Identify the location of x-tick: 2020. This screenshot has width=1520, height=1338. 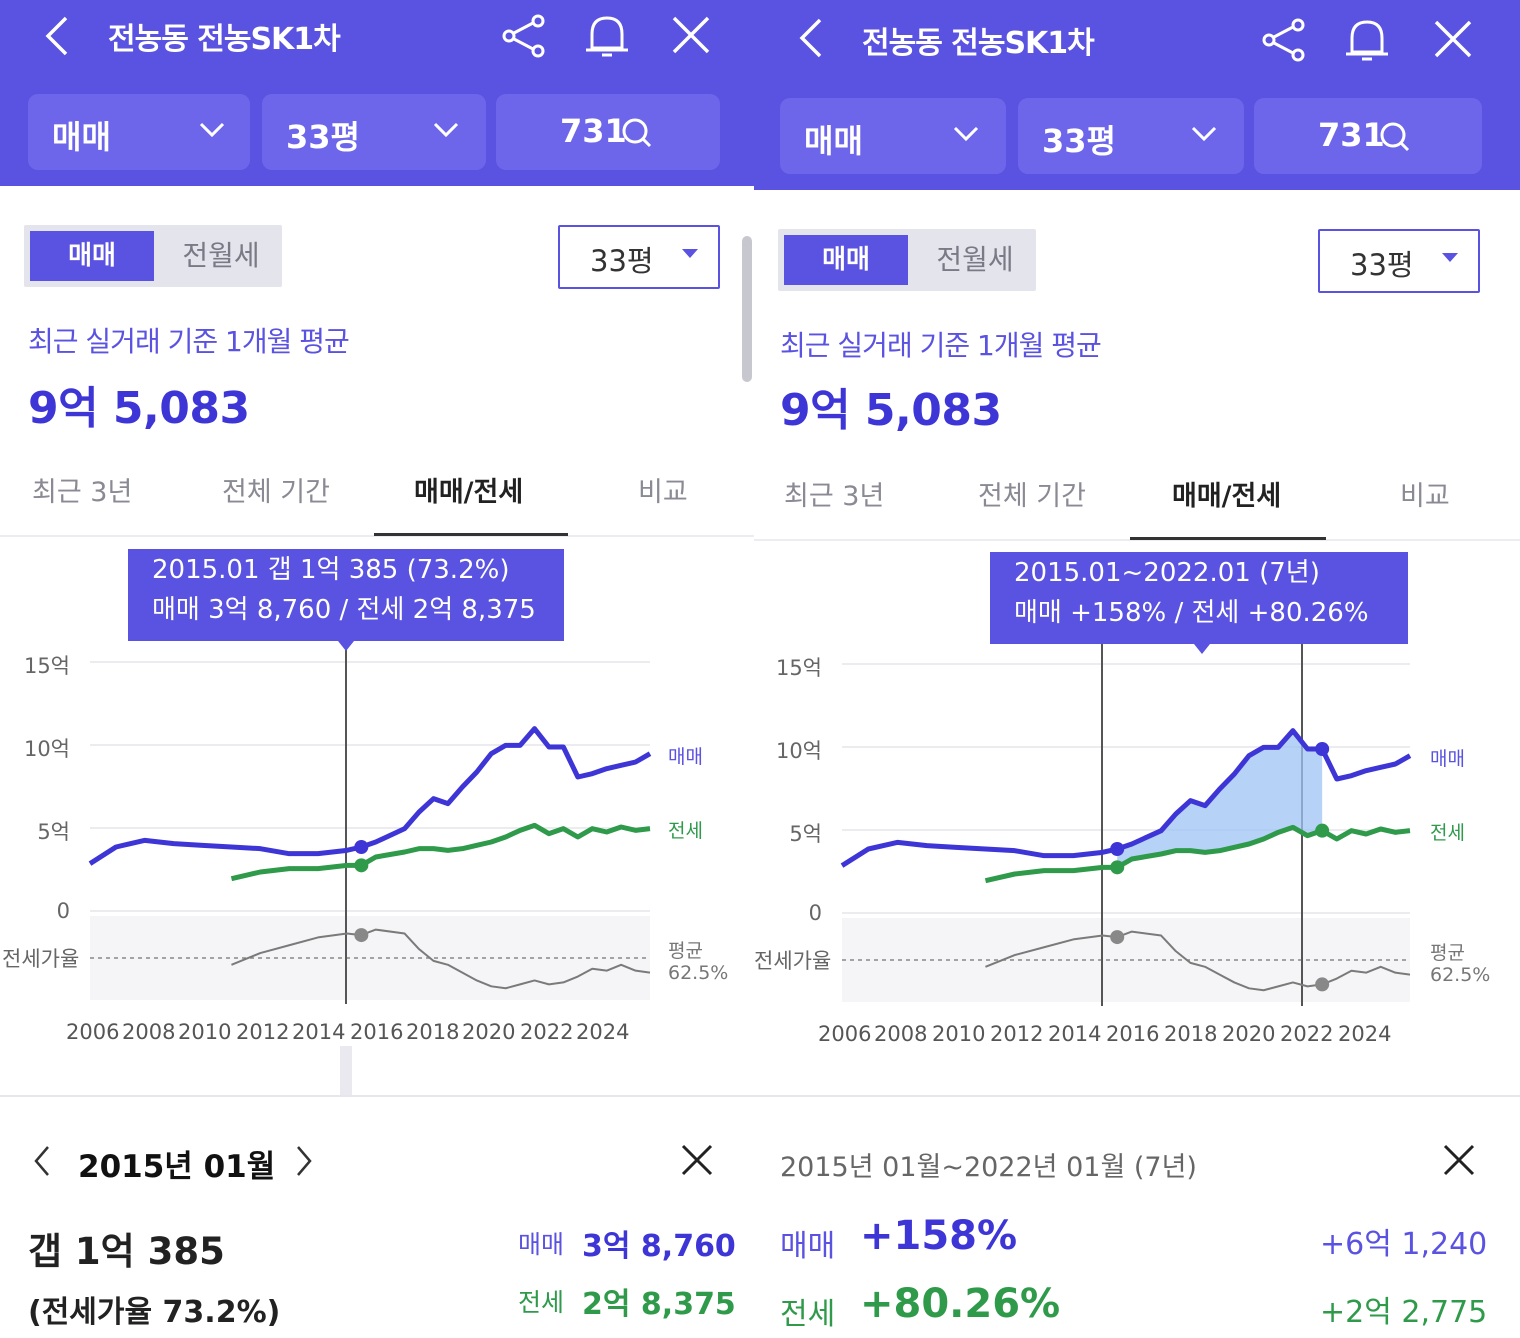
(1249, 1034).